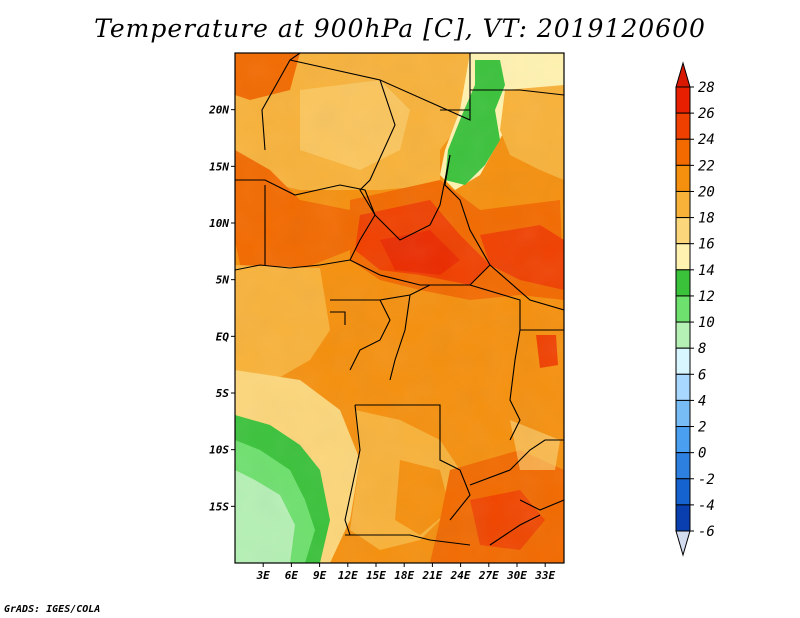 The height and width of the screenshot is (618, 800). Describe the element at coordinates (706, 323) in the screenshot. I see `colorbar-label: 10` at that location.